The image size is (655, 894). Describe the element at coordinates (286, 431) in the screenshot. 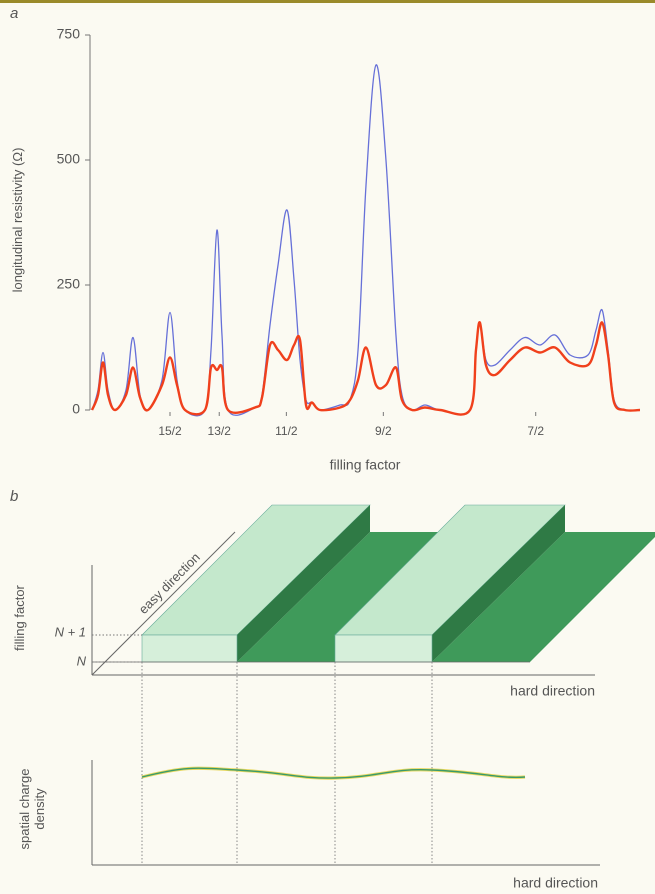

I see `x-tick-label: 11/2` at that location.